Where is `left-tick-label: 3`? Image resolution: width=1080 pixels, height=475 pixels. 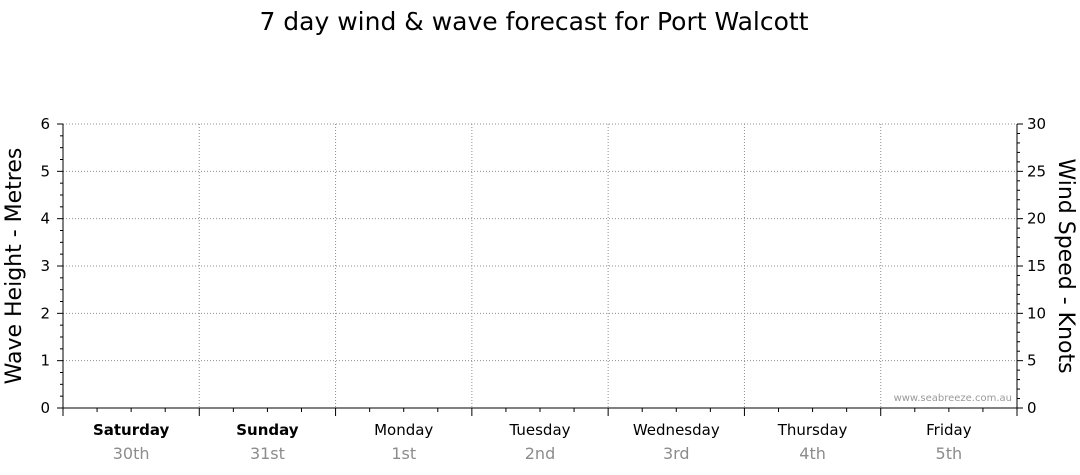 left-tick-label: 3 is located at coordinates (45, 266).